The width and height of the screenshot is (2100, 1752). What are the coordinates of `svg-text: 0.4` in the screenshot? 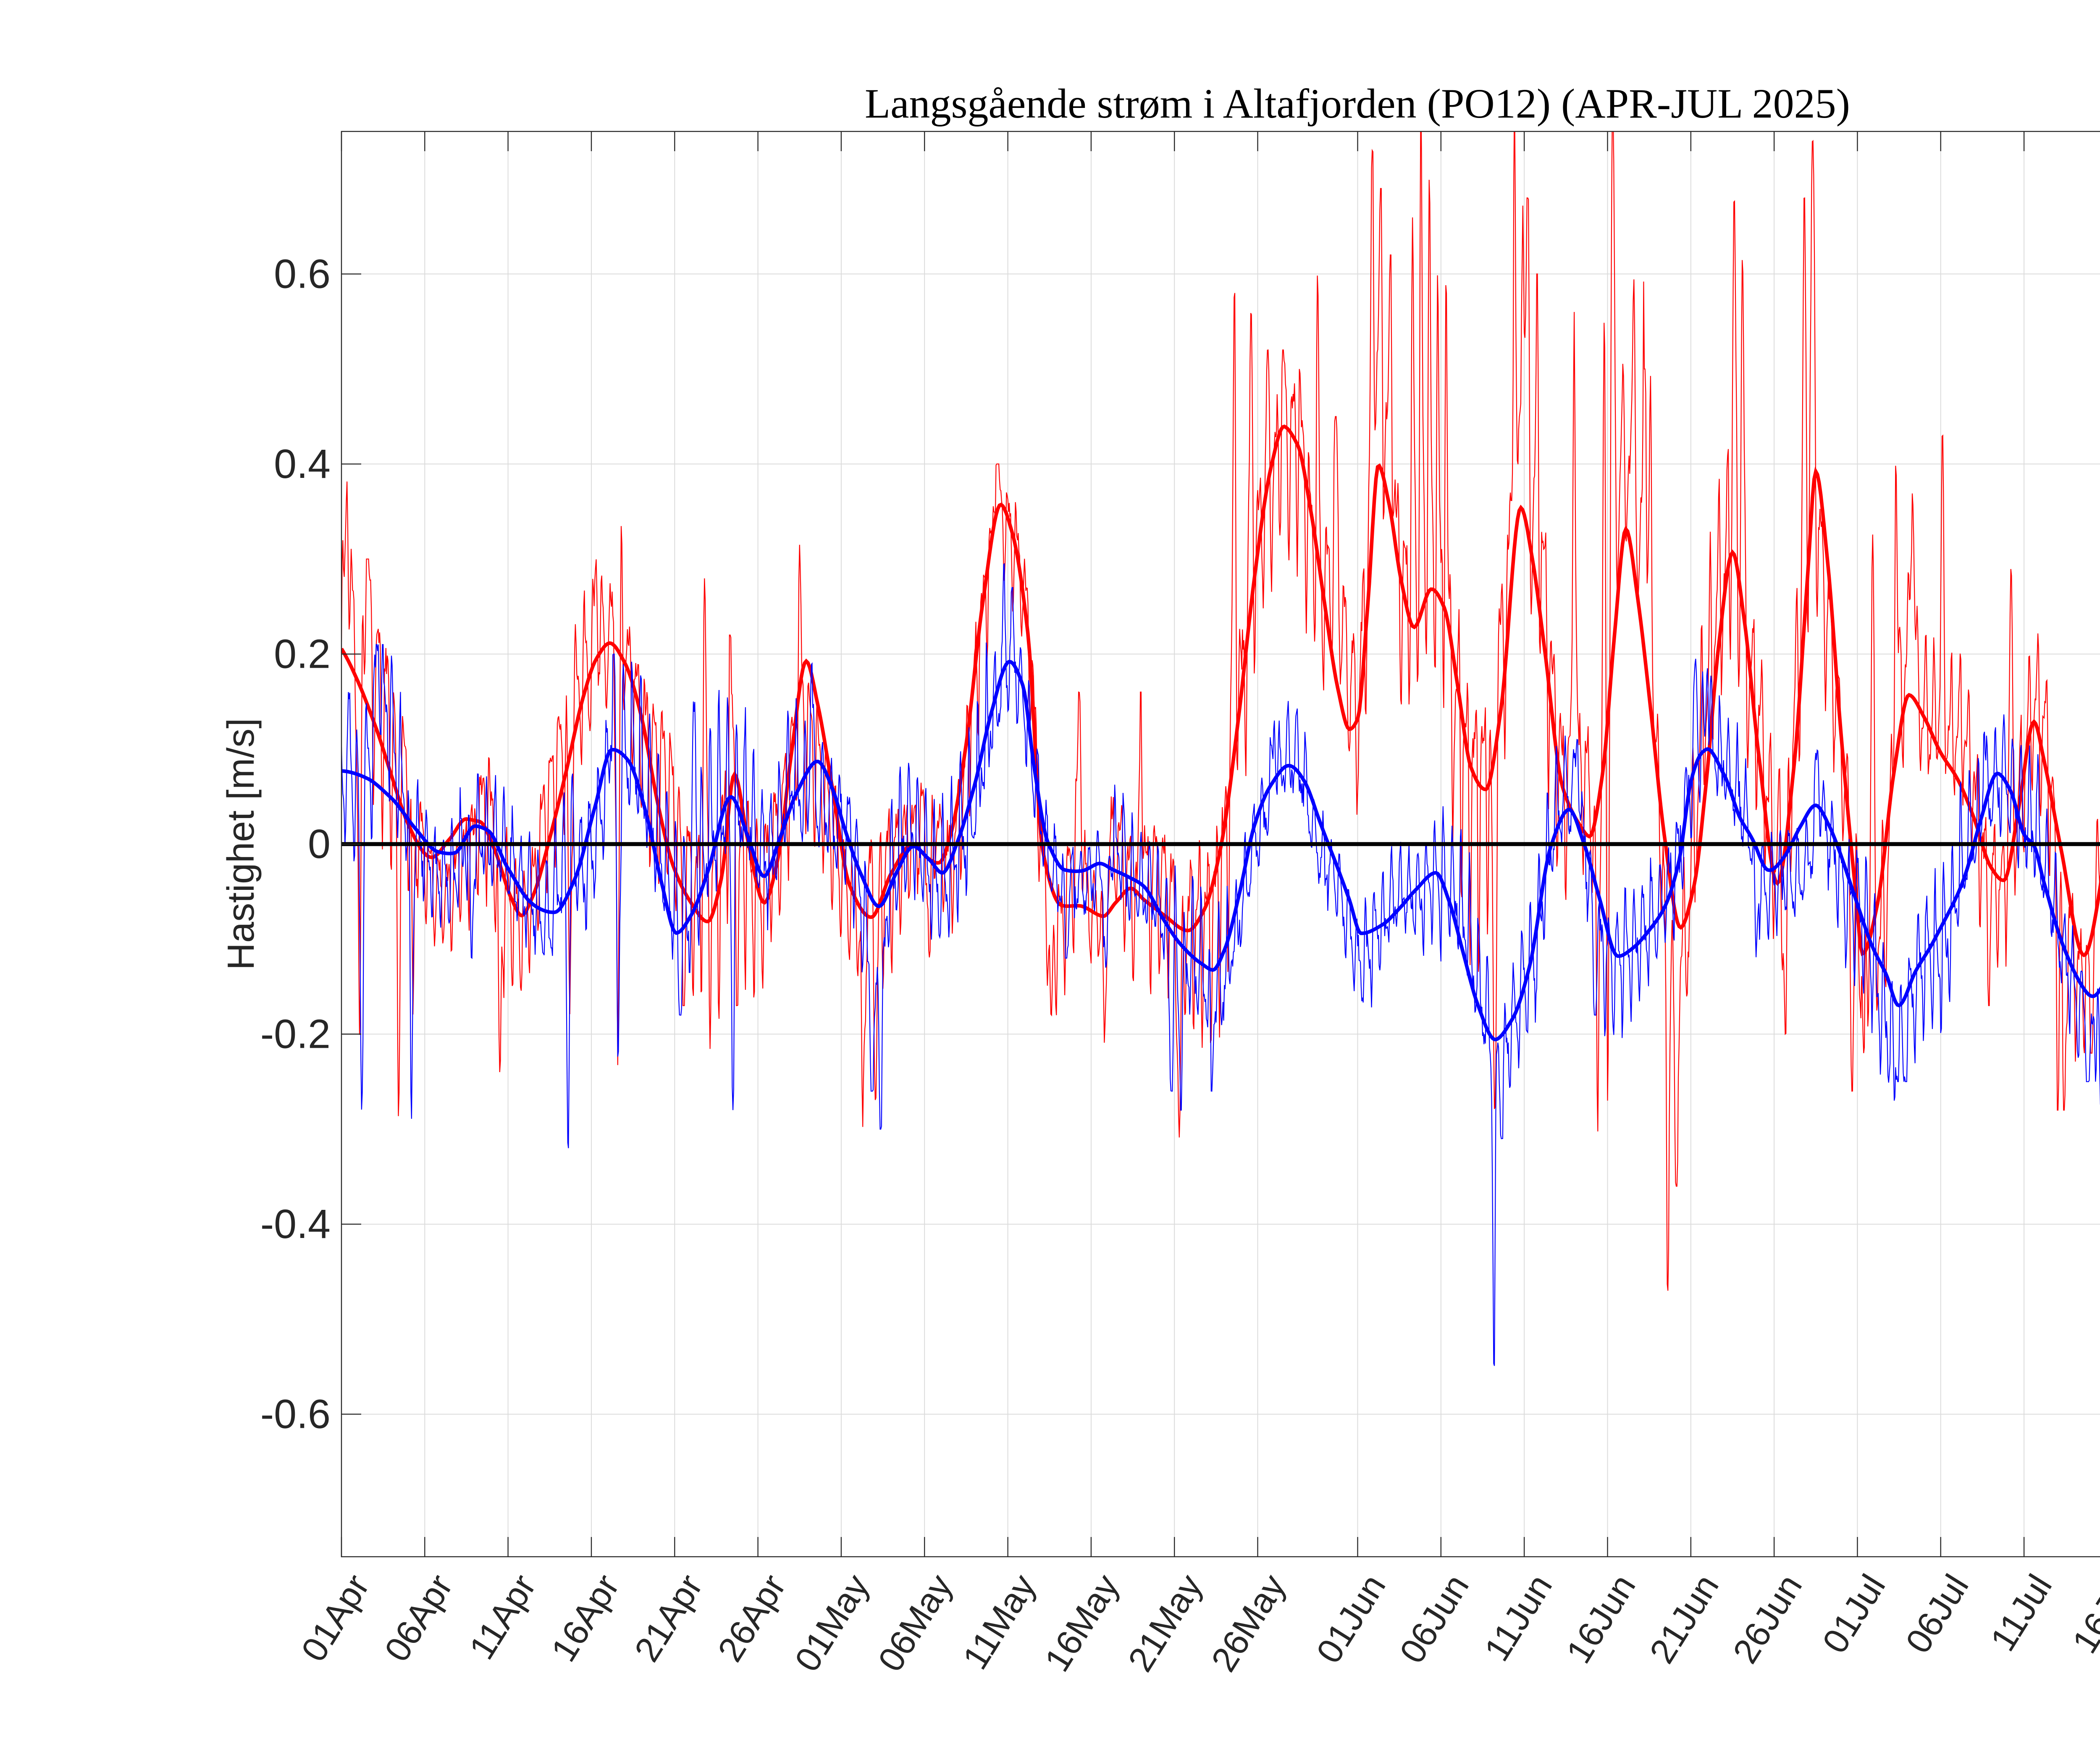 It's located at (302, 464).